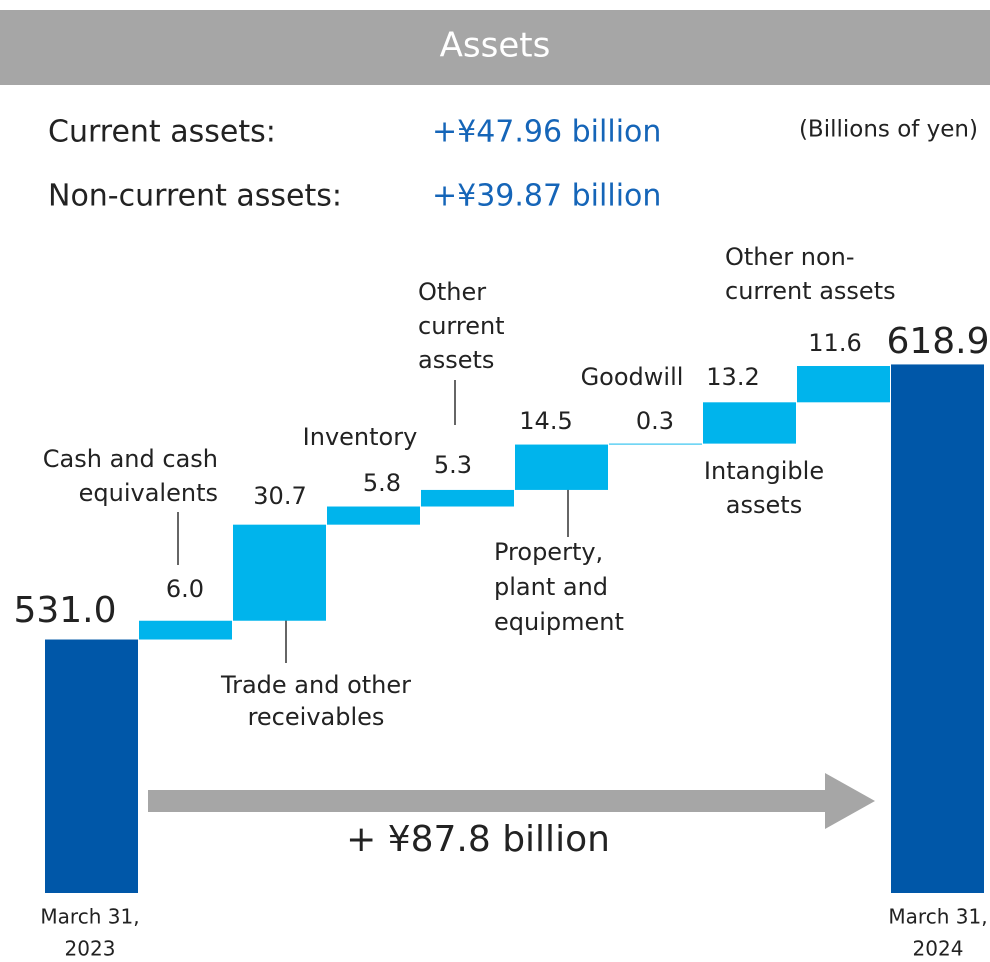 This screenshot has height=962, width=990. What do you see at coordinates (315, 685) in the screenshot?
I see `category-label: Trade and other` at bounding box center [315, 685].